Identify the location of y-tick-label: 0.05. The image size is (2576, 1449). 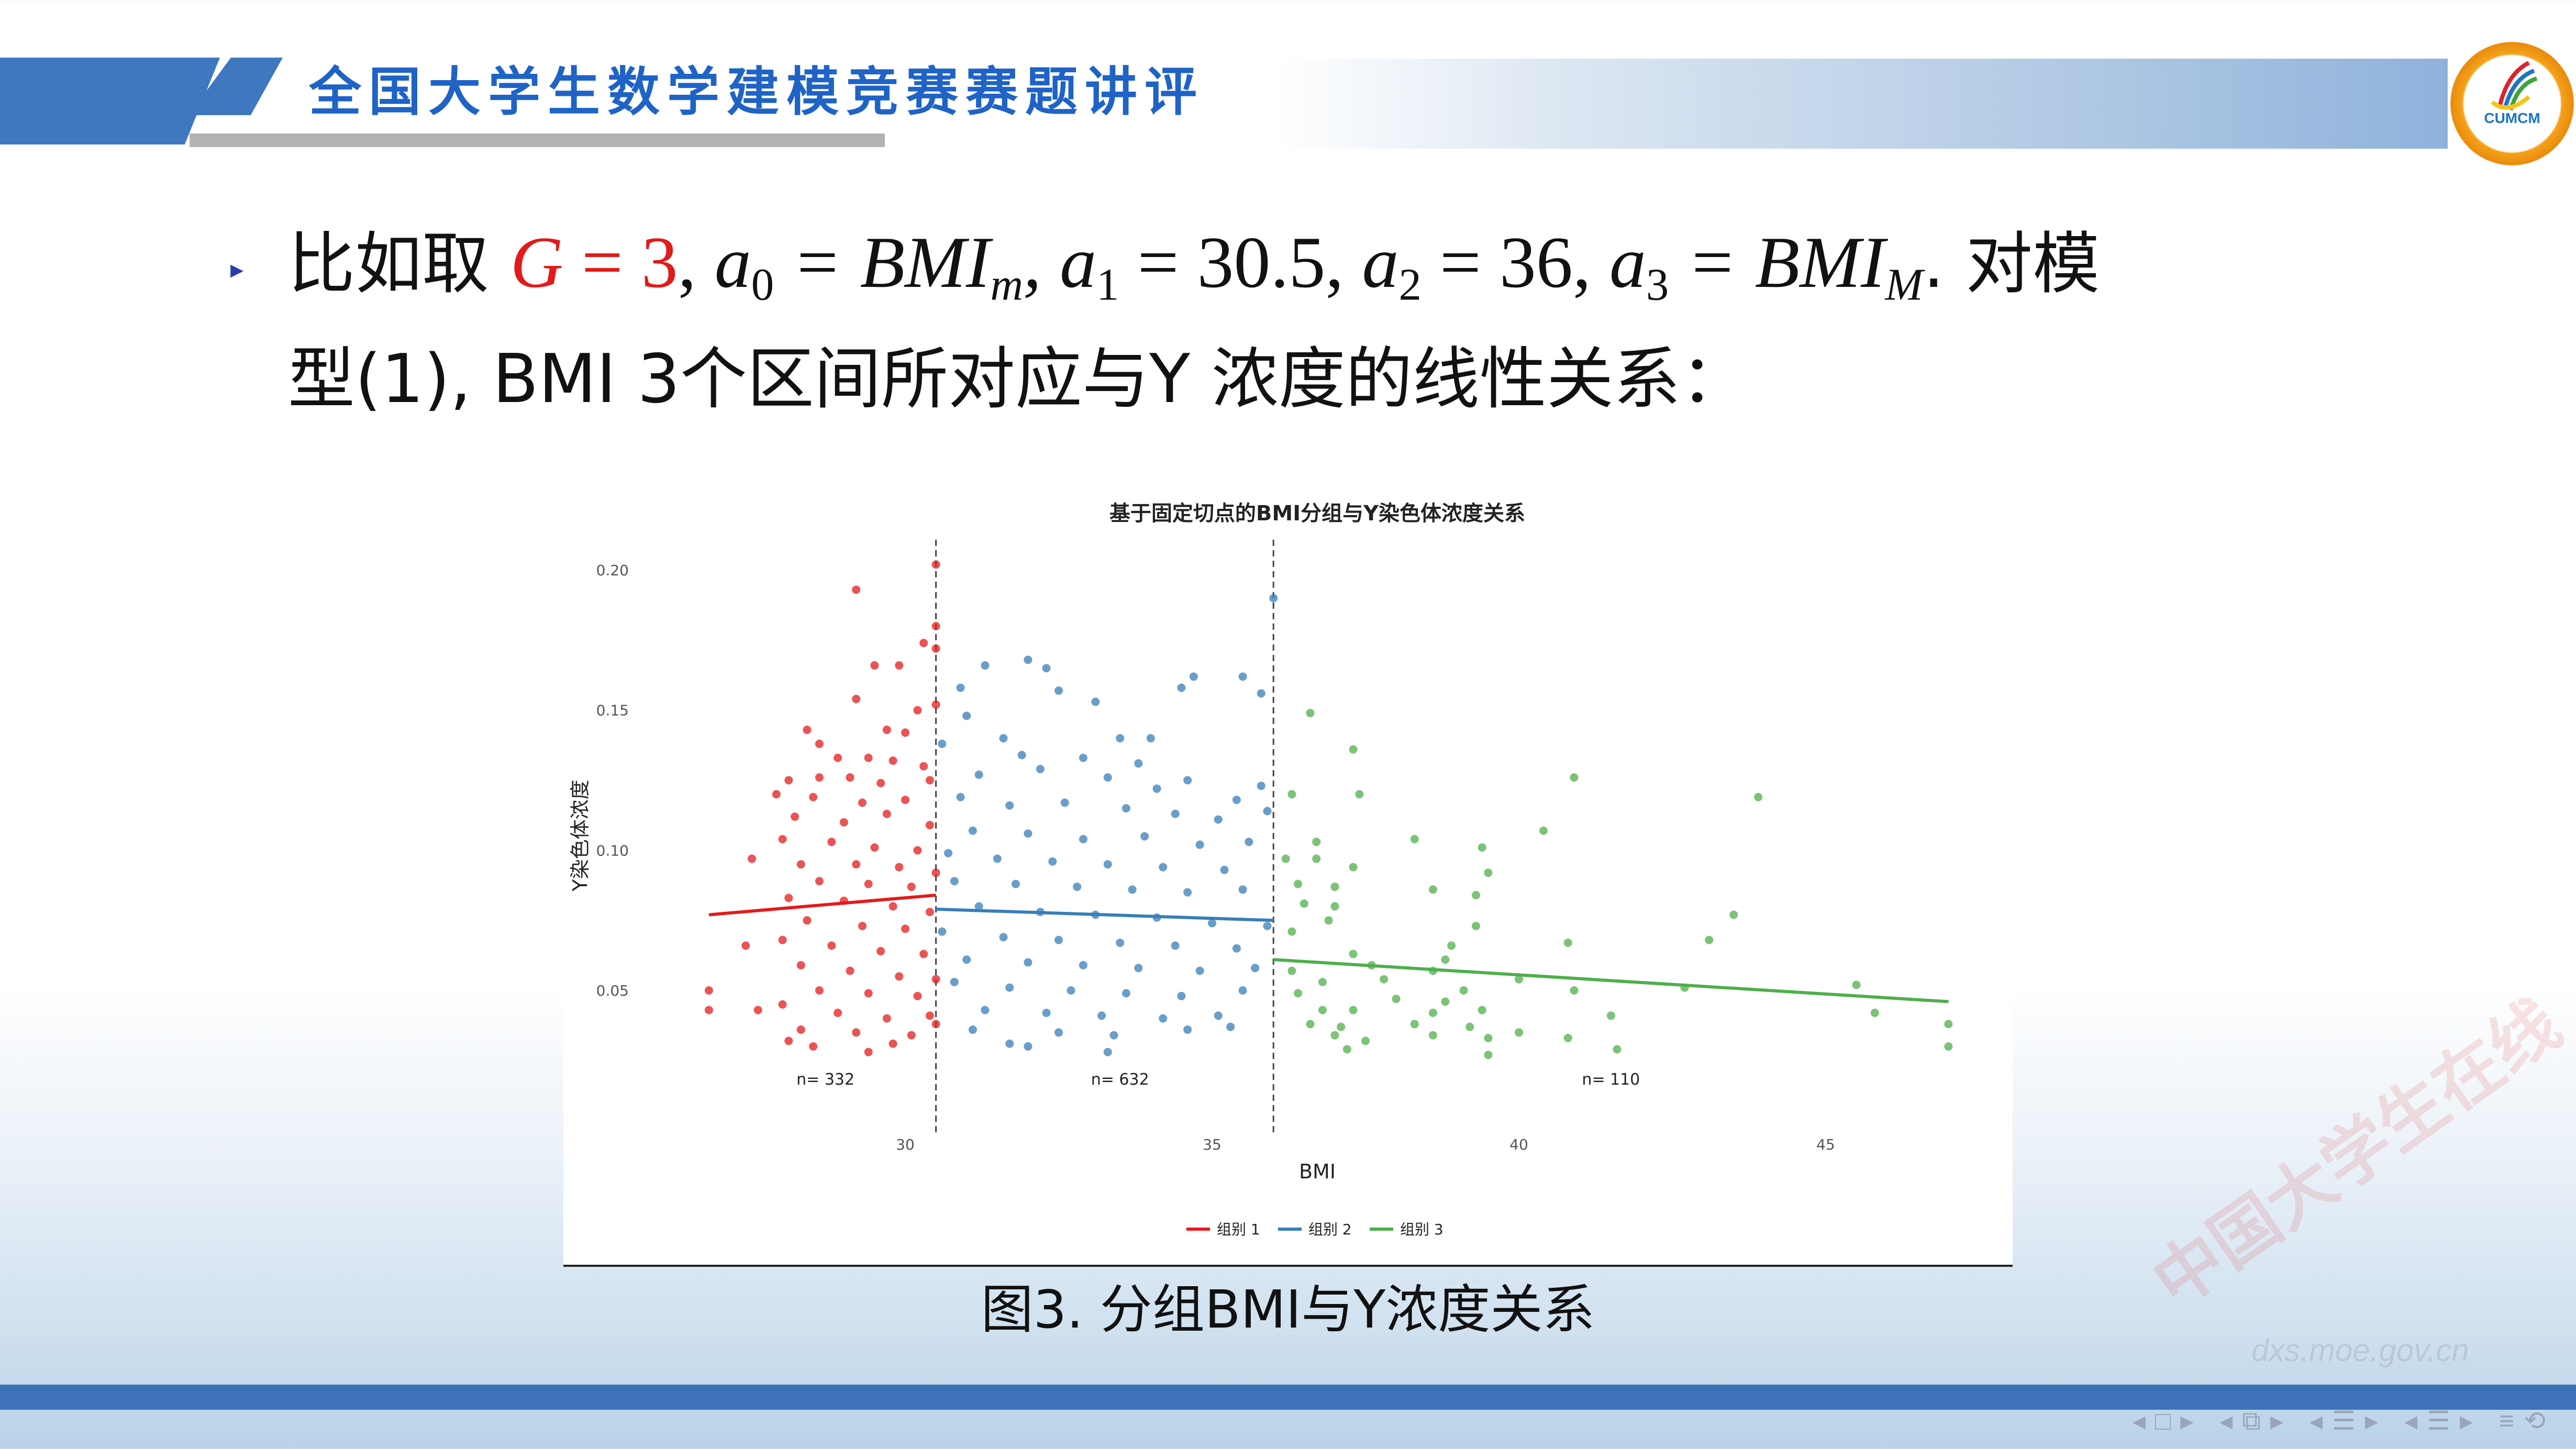
(612, 991).